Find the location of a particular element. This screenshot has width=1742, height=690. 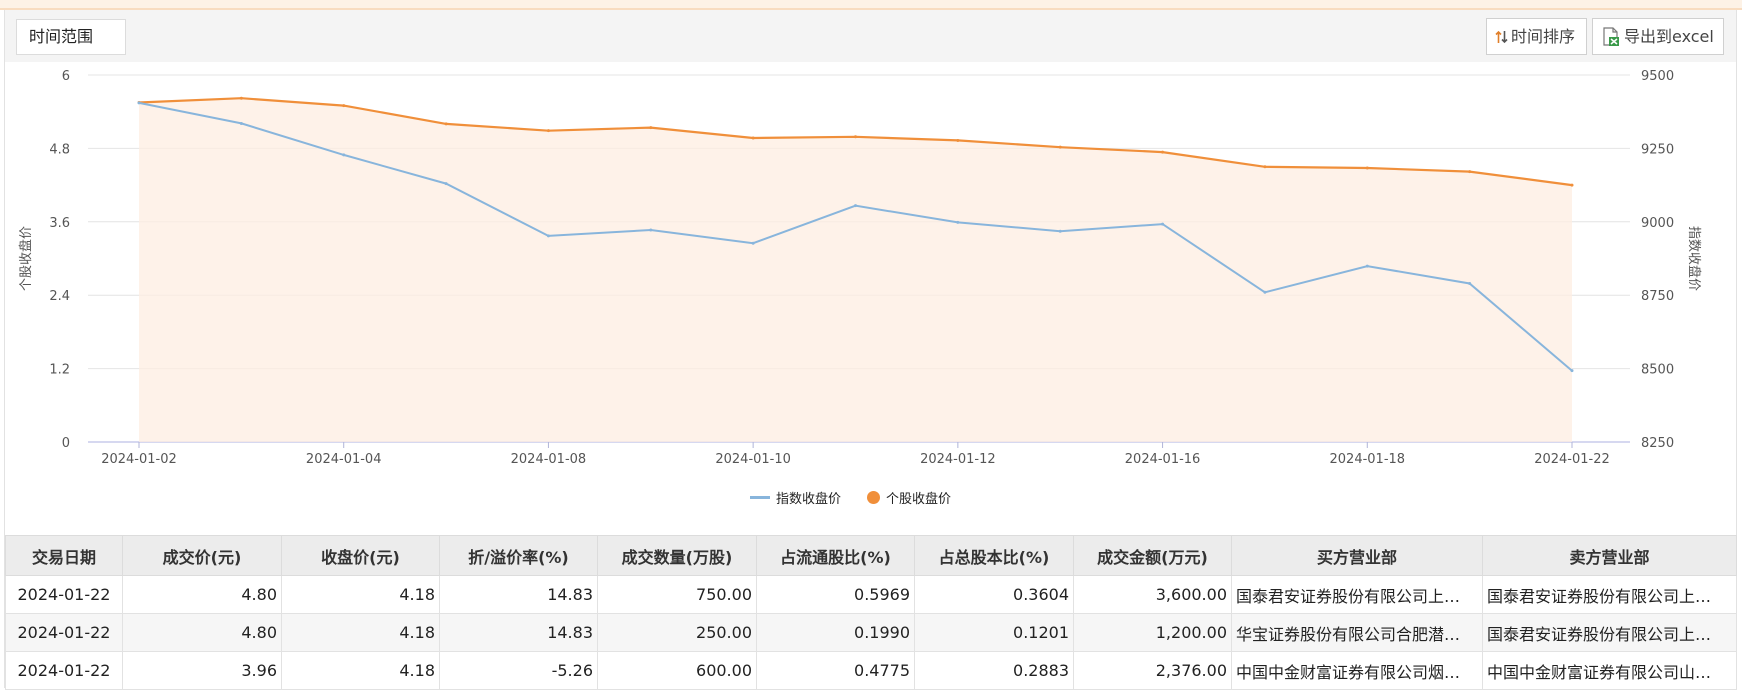

table-cell: -5.26 is located at coordinates (518, 670).